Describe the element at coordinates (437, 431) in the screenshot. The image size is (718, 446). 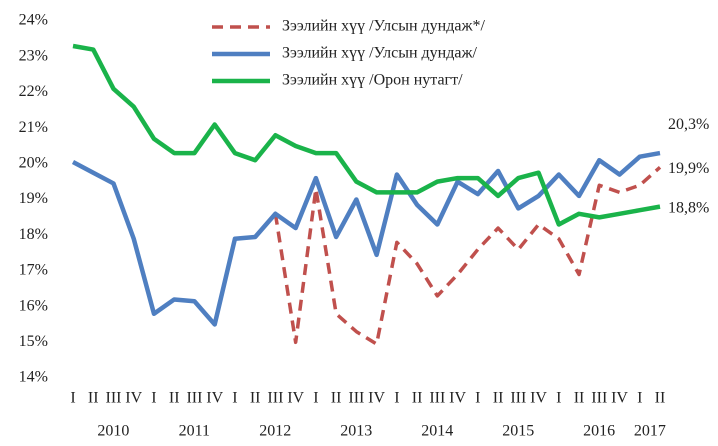
I see `year-label: 2014` at that location.